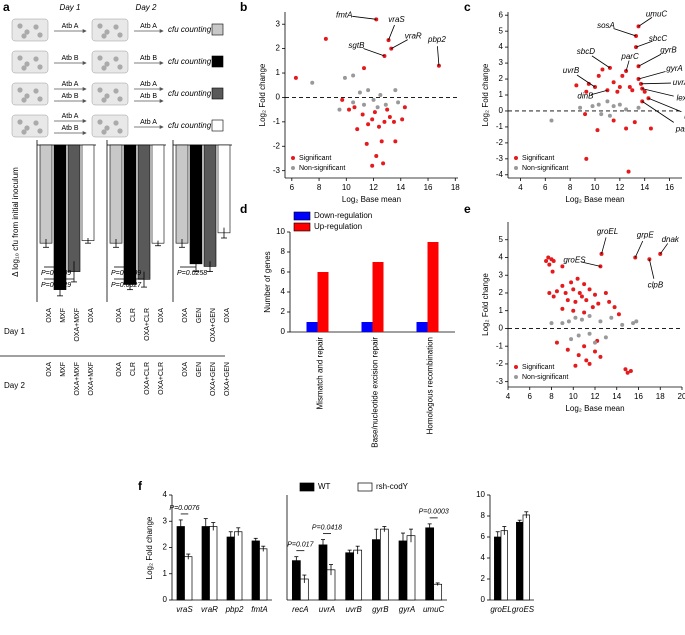 The height and width of the screenshot is (635, 685). Describe the element at coordinates (277, 145) in the screenshot. I see `y-tick-label: -2` at that location.